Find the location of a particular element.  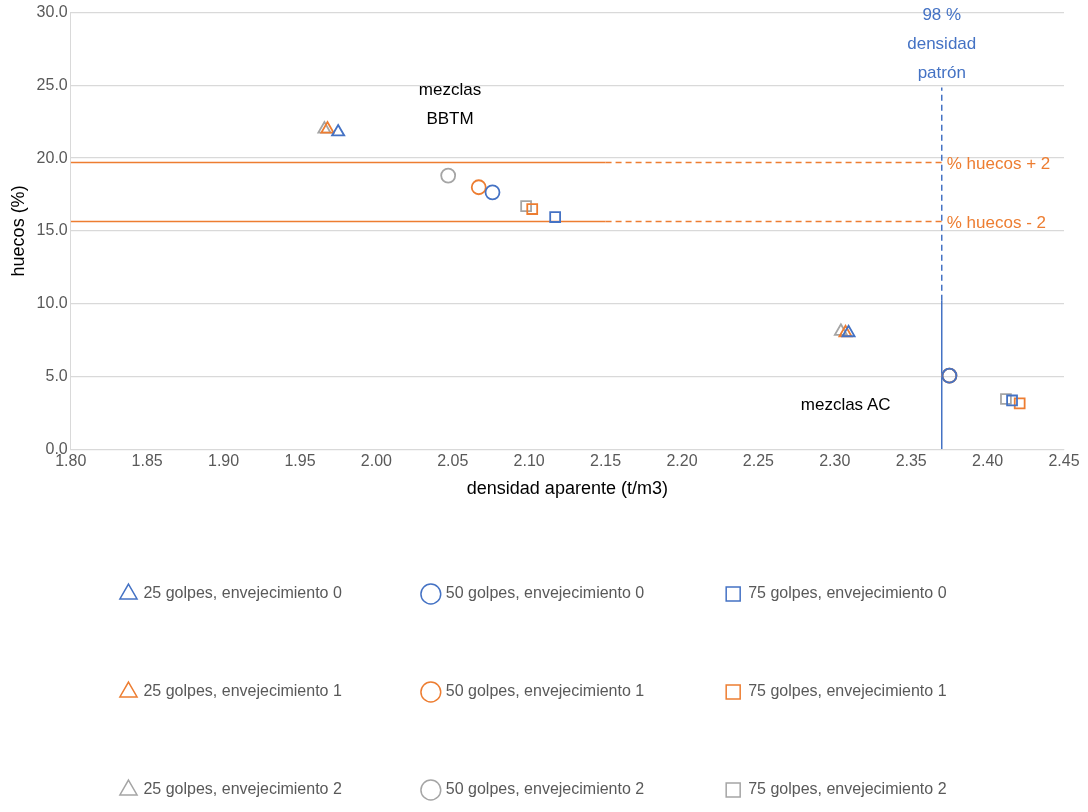

x-tick-label: 2.40 is located at coordinates (988, 461).